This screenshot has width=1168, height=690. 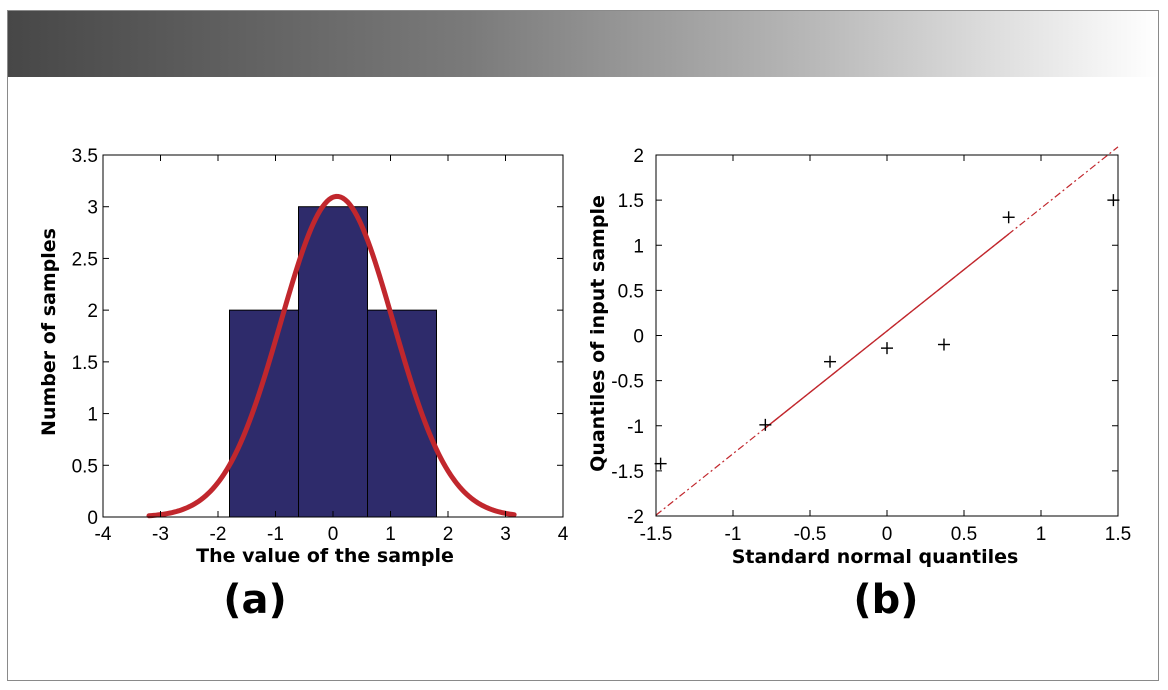 I want to click on histogram-x-axis-label: The value of the sample, so click(x=325, y=556).